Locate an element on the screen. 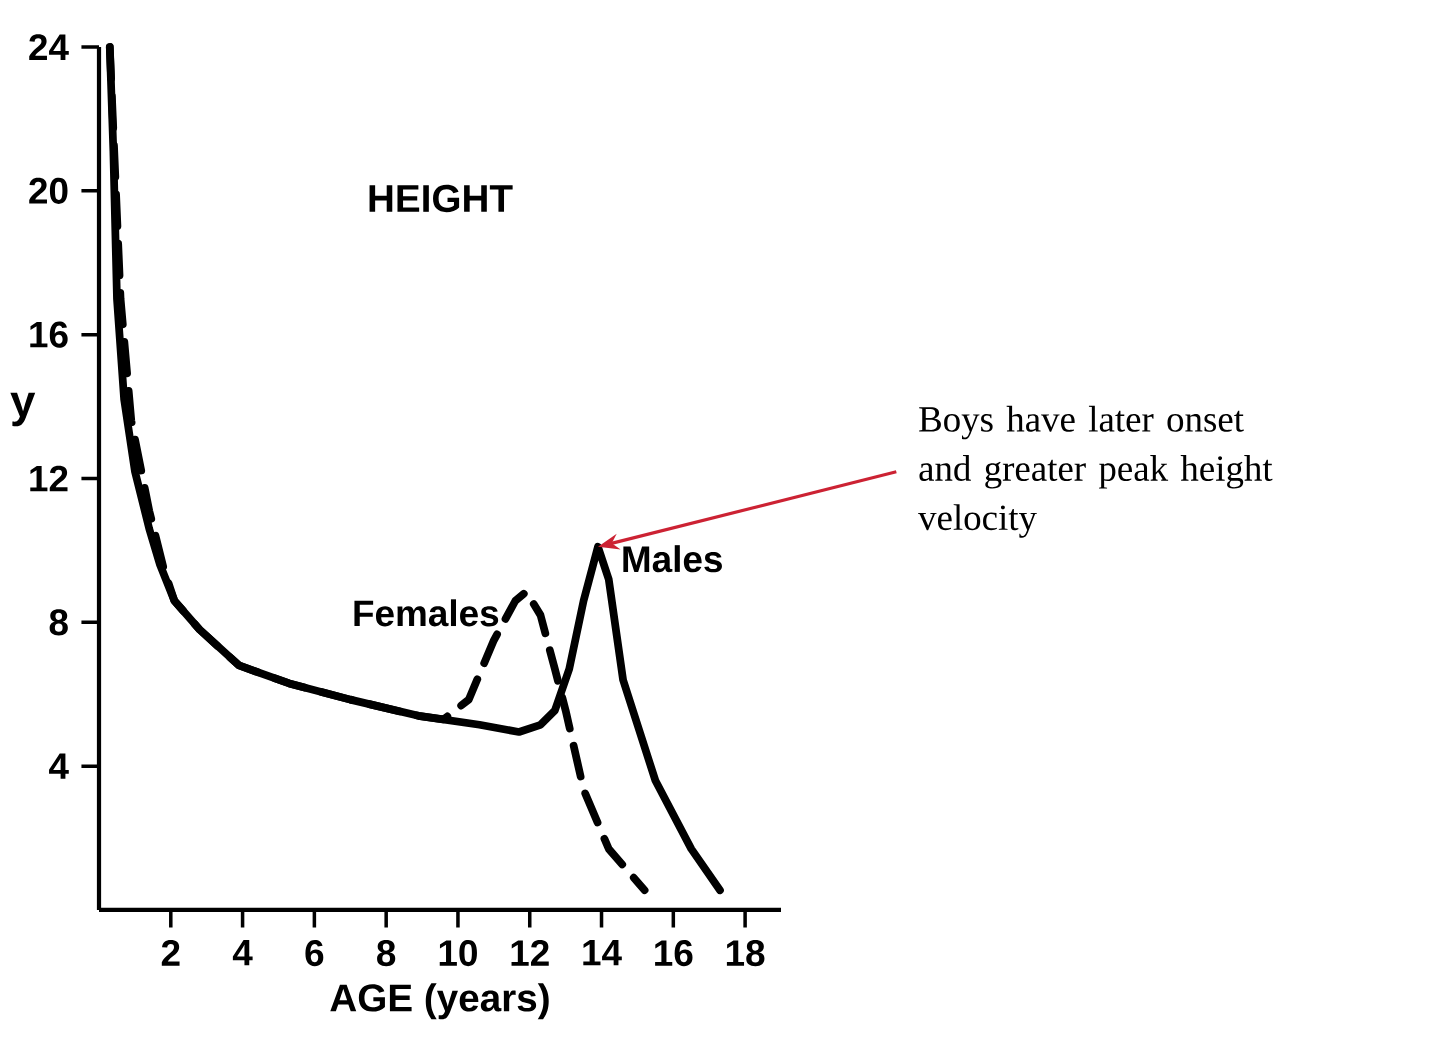 The width and height of the screenshot is (1440, 1048). x-tick-label: 14 is located at coordinates (602, 953).